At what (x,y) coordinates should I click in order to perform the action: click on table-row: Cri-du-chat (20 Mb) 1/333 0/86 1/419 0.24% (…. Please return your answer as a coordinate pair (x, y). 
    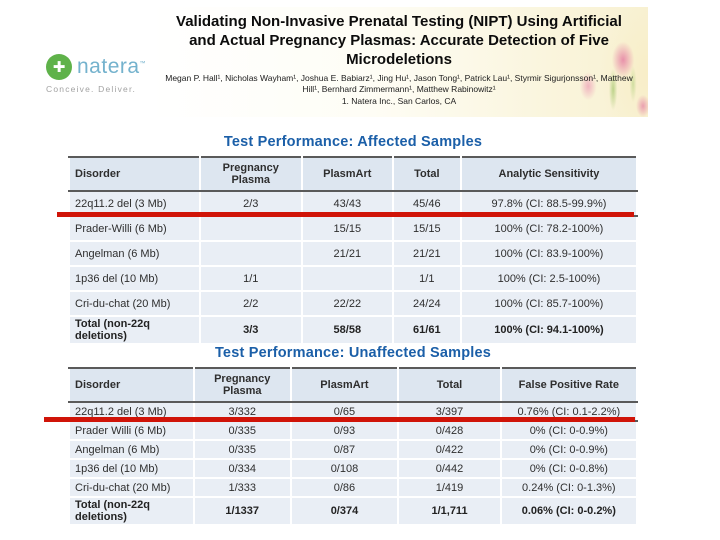
    Looking at the image, I should click on (353, 487).